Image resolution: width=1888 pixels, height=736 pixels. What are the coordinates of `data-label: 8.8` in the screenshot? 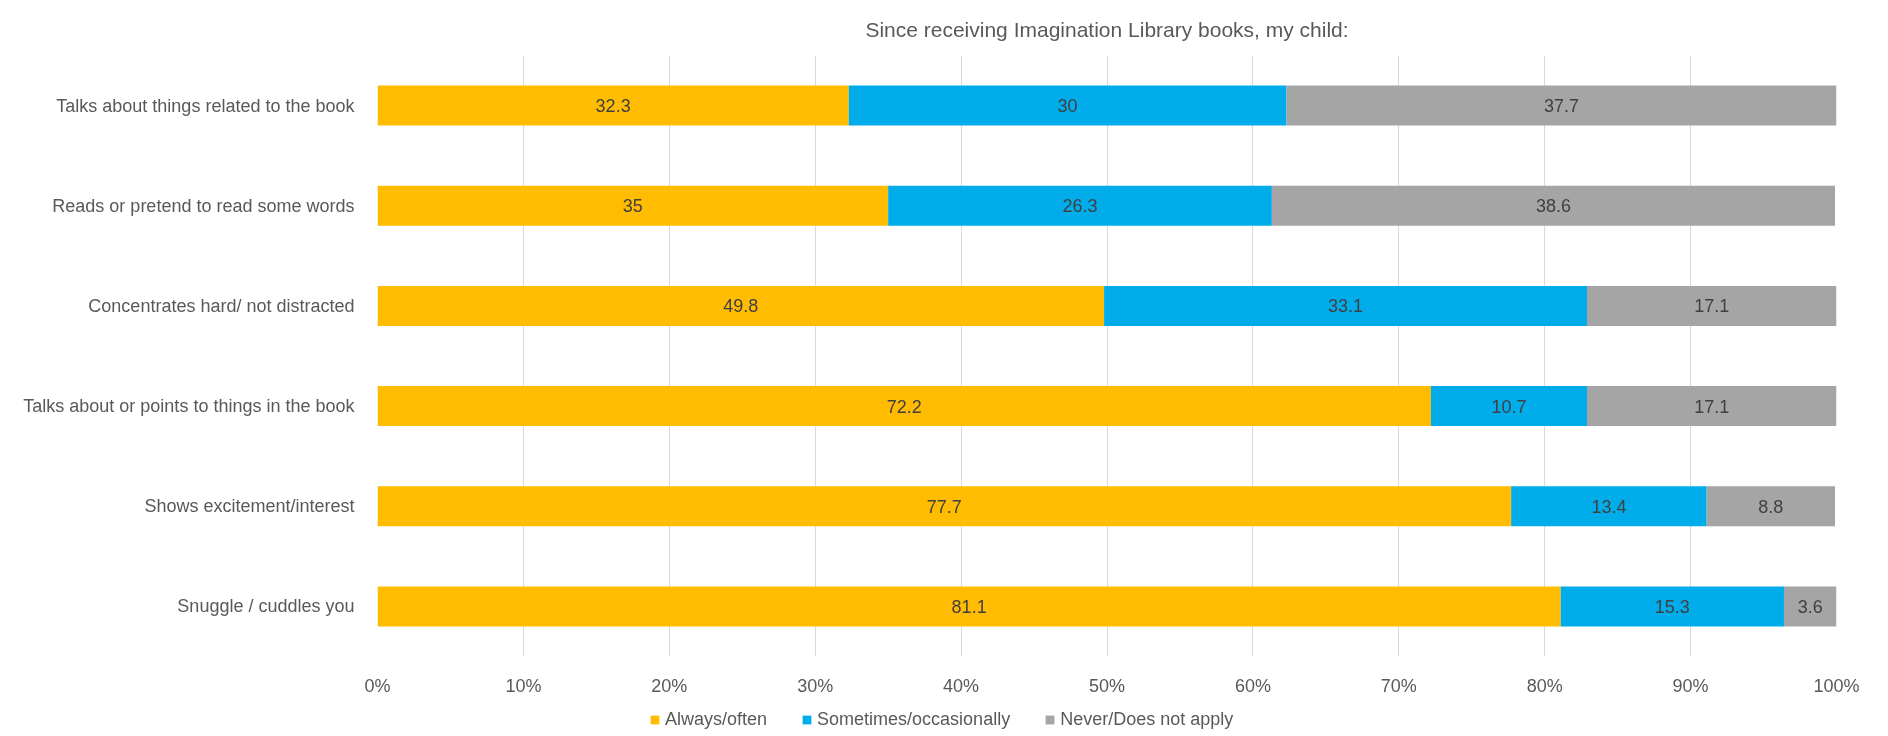 It's located at (1771, 506).